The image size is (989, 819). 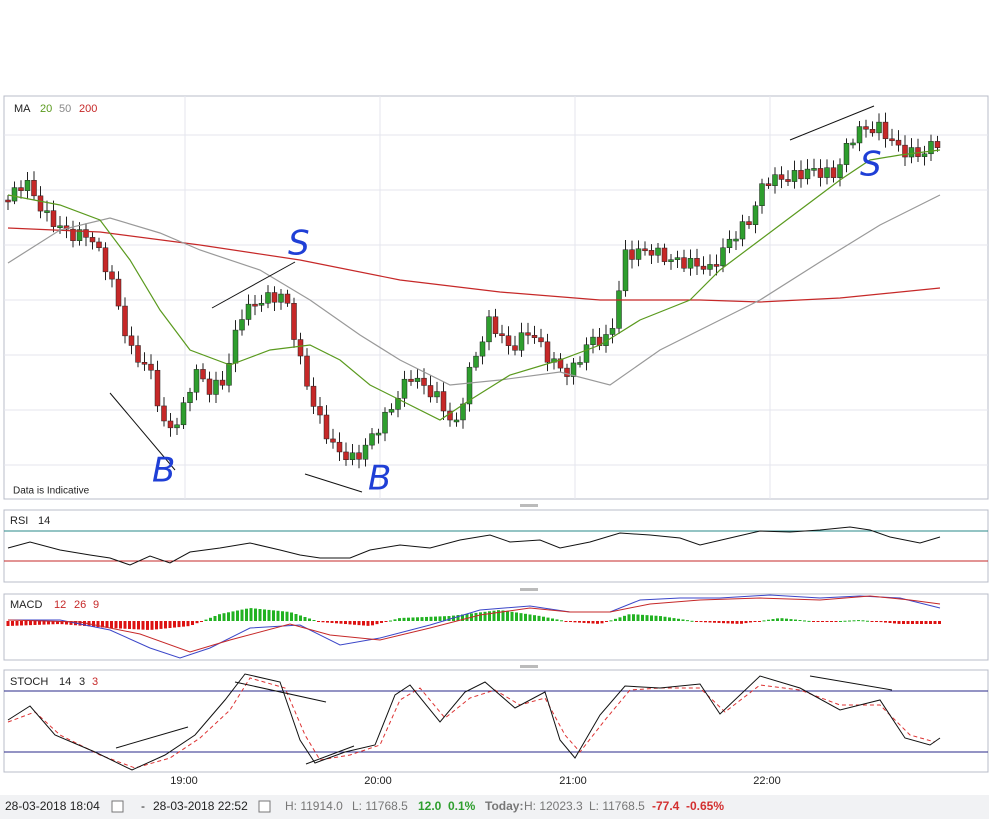 I want to click on indicator-param: 26, so click(x=80, y=605).